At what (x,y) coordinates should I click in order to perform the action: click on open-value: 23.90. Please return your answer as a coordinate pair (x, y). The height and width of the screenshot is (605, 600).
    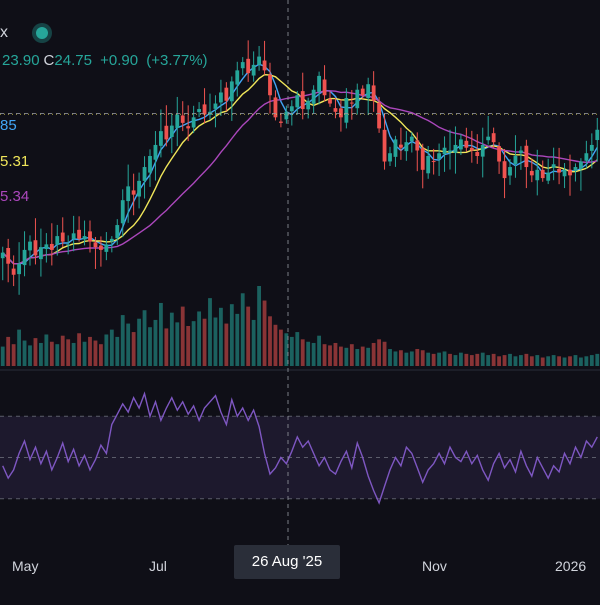
    Looking at the image, I should click on (21, 60).